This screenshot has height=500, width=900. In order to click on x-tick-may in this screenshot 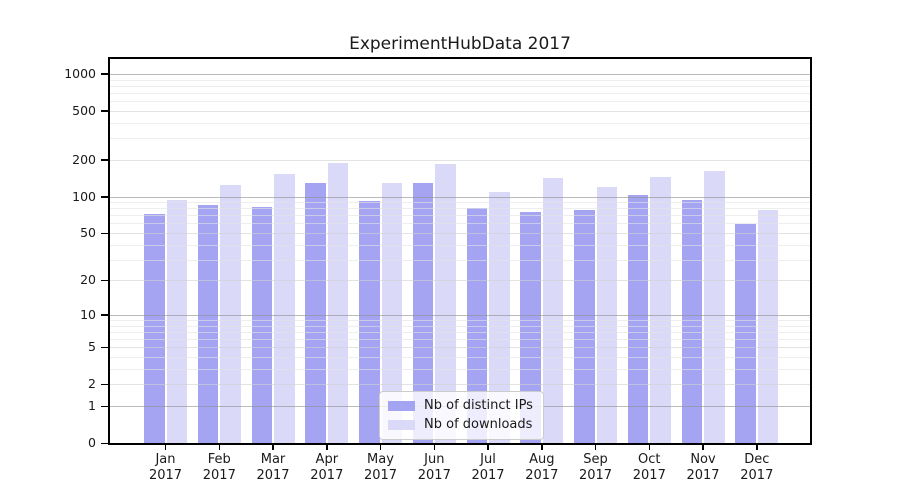, I will do `click(380, 447)`.